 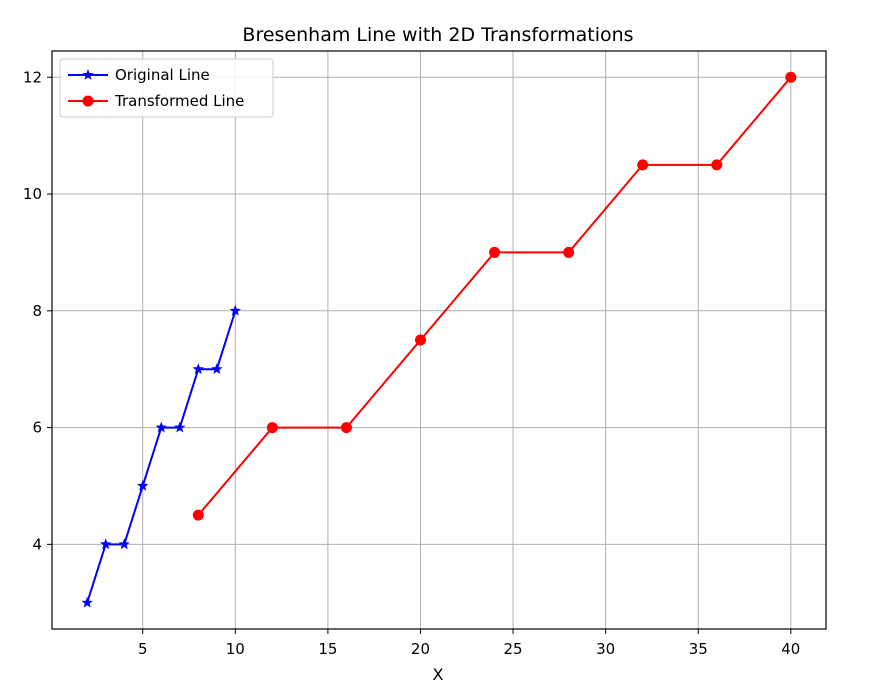 I want to click on legend-marker-circle, so click(x=88, y=101).